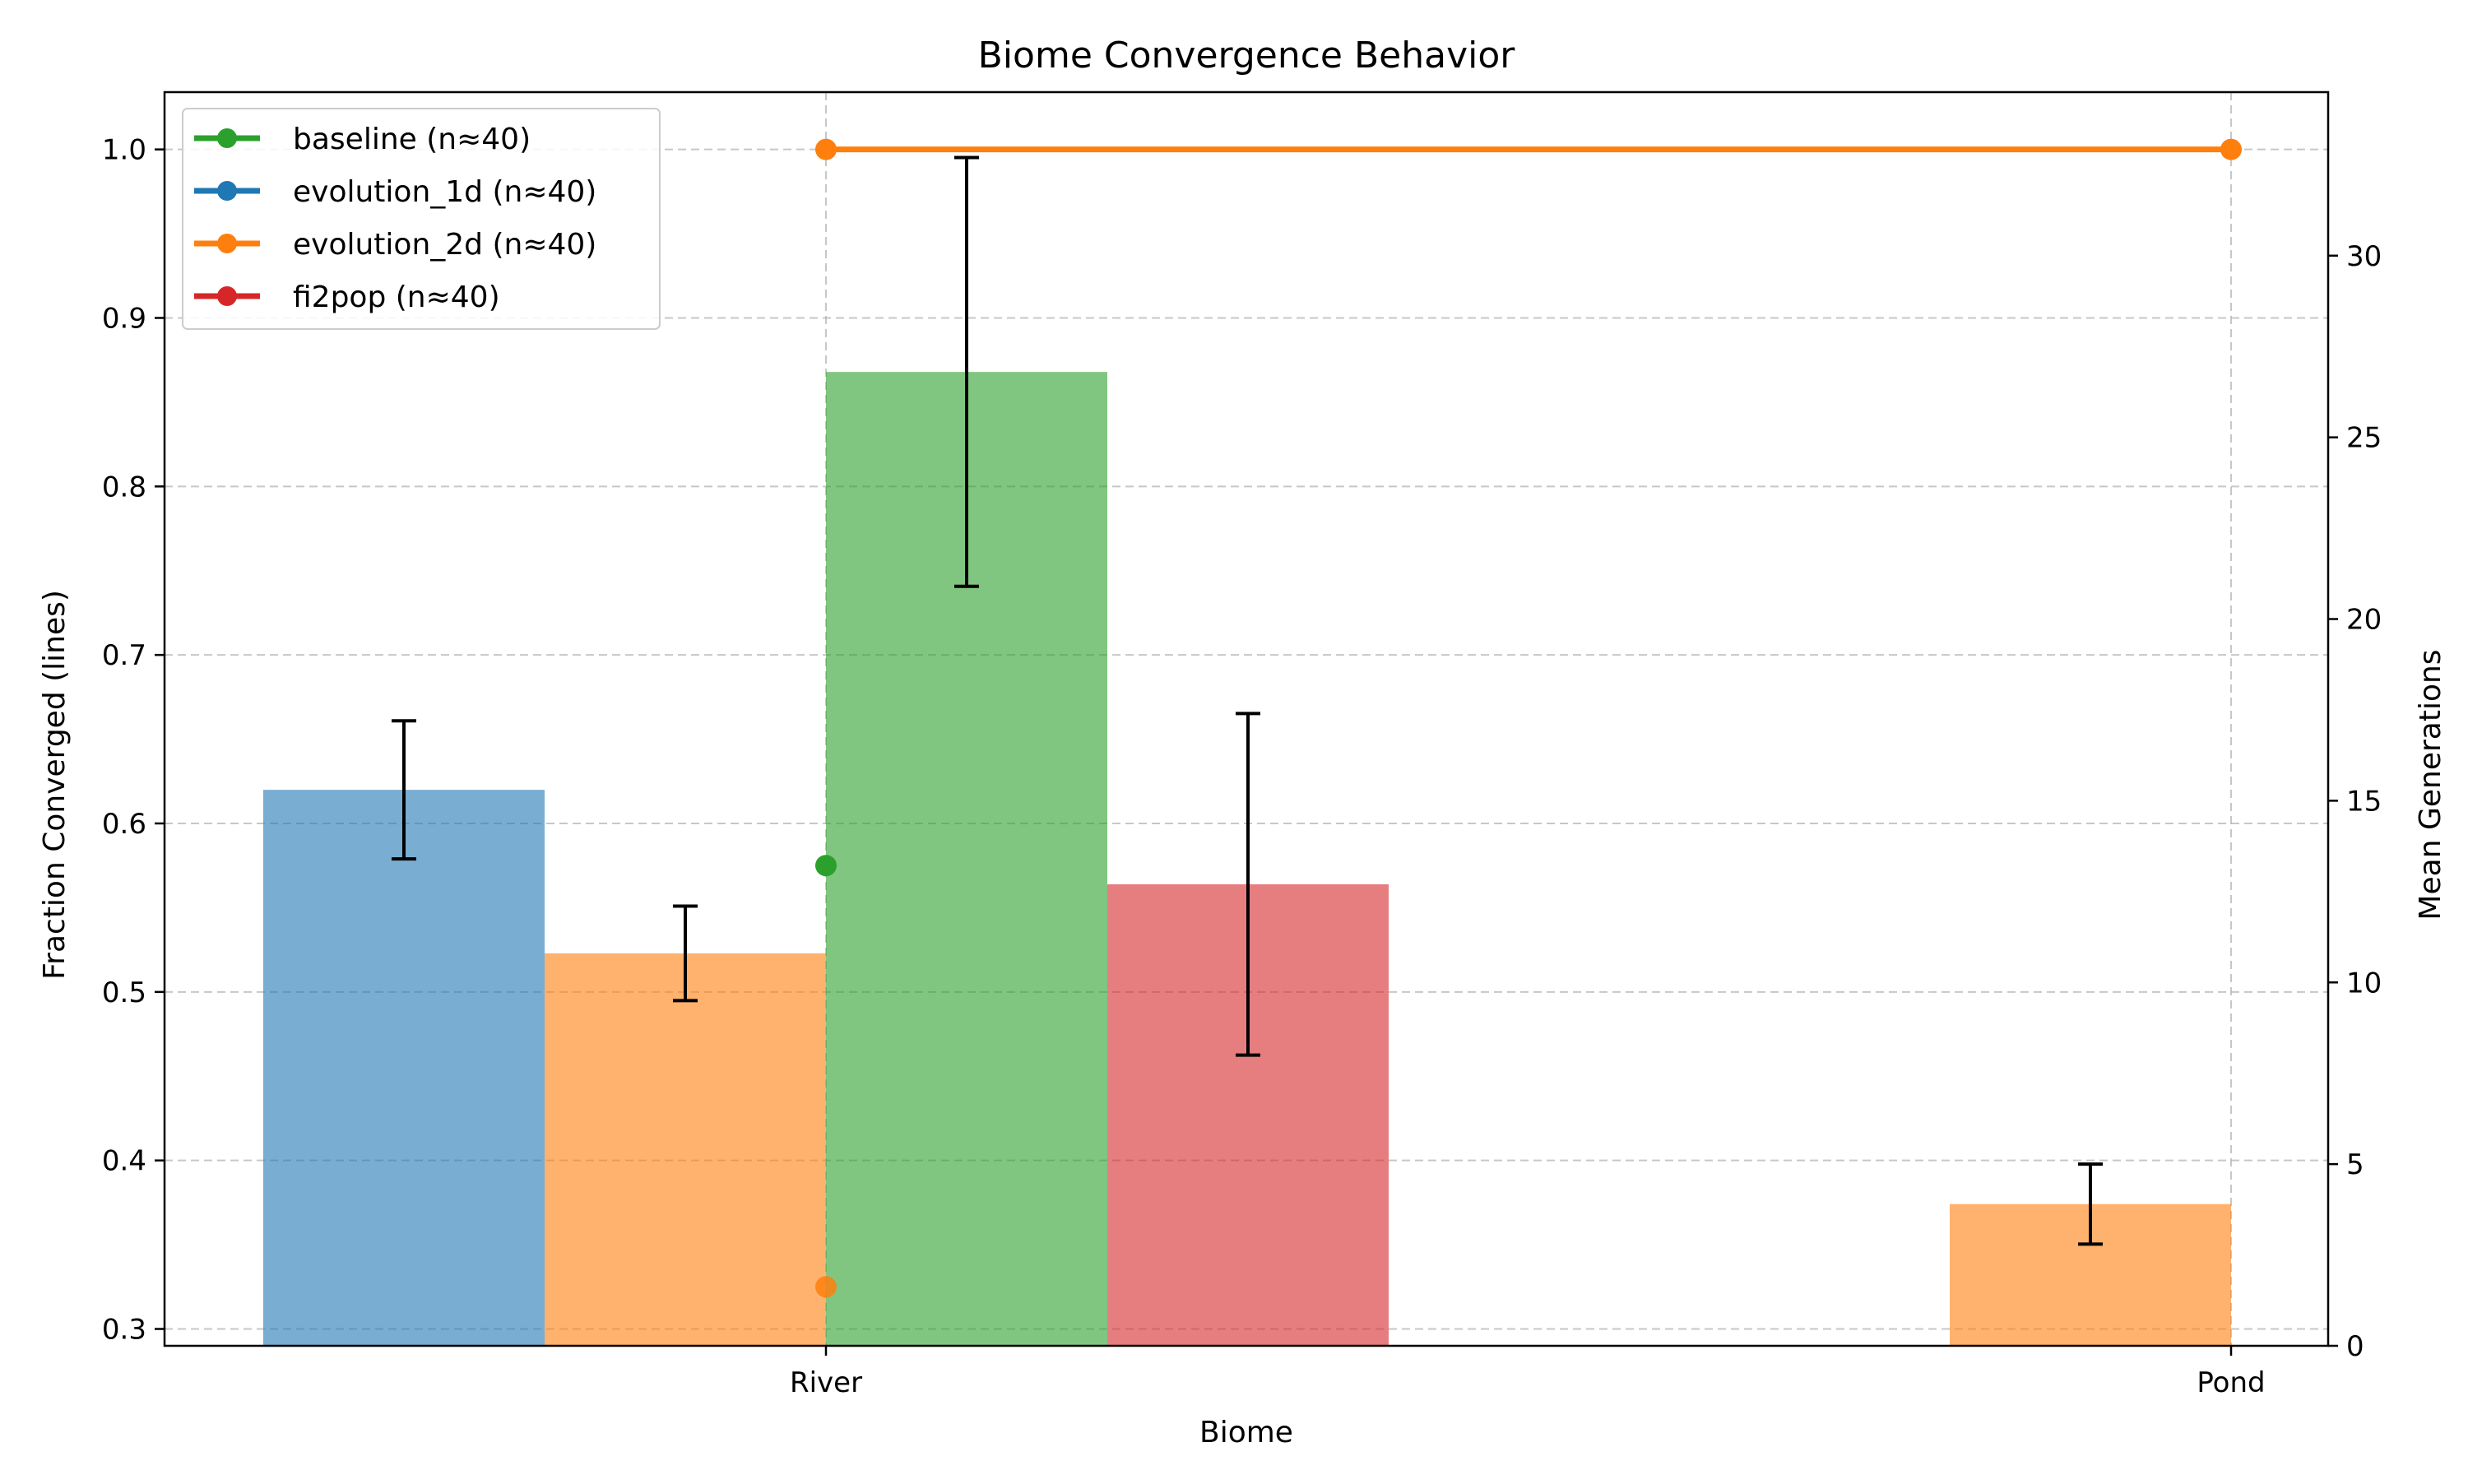 The image size is (2468, 1484). Describe the element at coordinates (124, 655) in the screenshot. I see `y-tick-label-left: 0.7` at that location.